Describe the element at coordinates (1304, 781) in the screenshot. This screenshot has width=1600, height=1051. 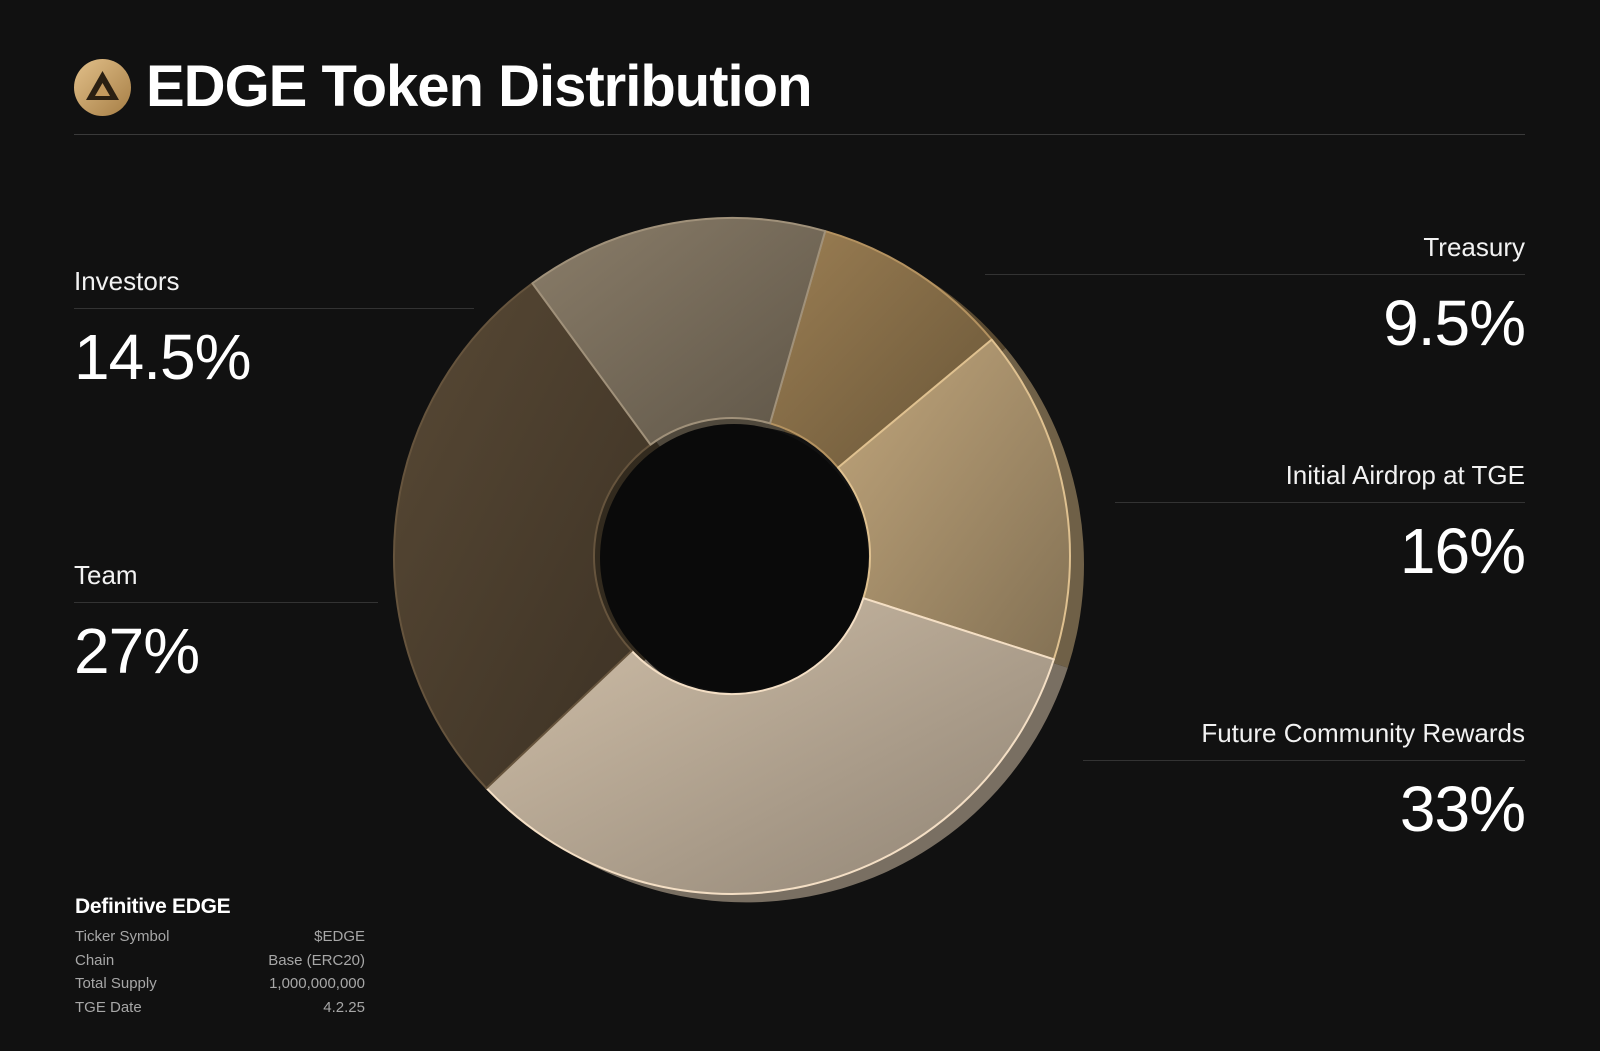
I see `label-community: Future Community Rewards 33%` at that location.